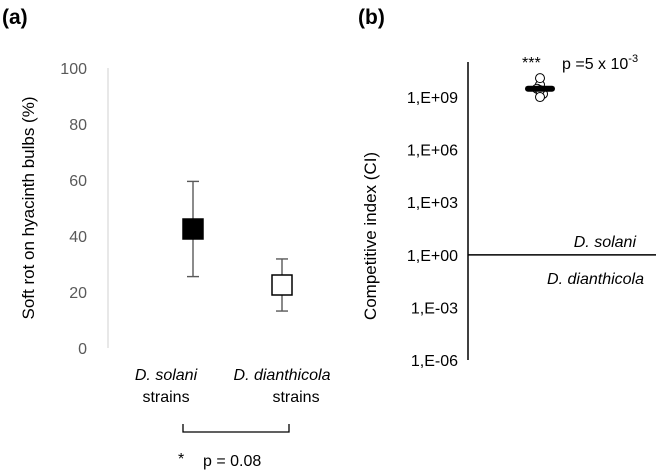 This screenshot has width=660, height=472. I want to click on mean-marker-d-solani, so click(193, 229).